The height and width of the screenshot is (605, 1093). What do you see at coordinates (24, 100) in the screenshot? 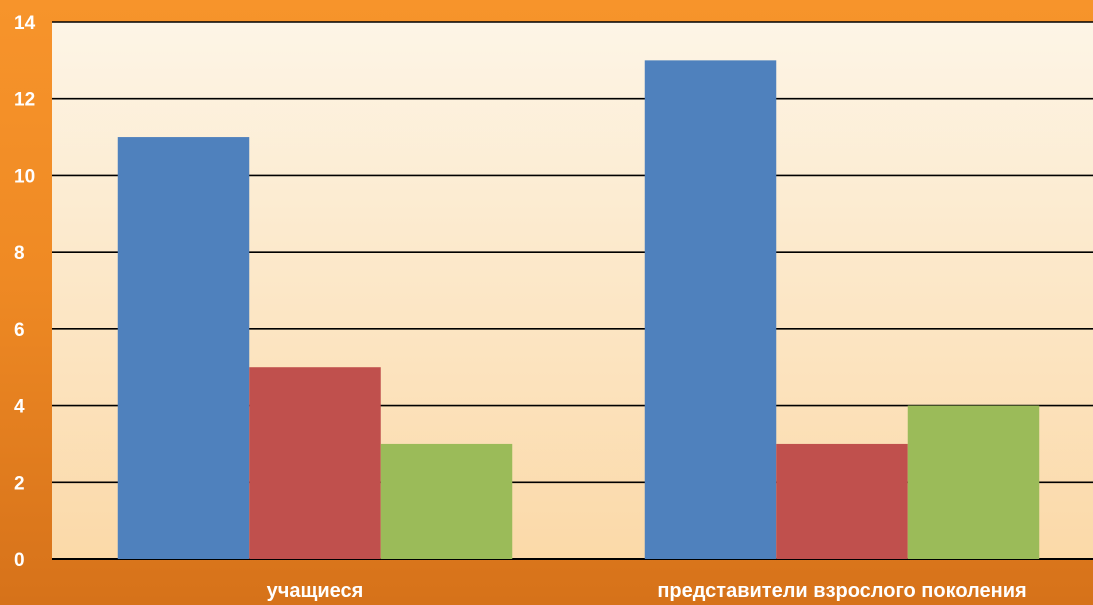
I see `y-tick-label: 12` at bounding box center [24, 100].